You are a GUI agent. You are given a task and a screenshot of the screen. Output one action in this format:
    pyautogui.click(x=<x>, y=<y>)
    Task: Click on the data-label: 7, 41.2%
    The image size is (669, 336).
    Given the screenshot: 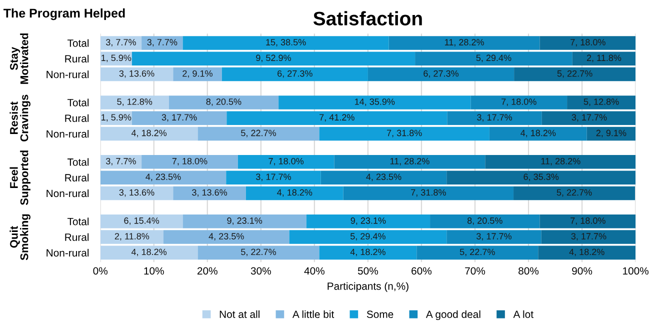 What is the action you would take?
    pyautogui.click(x=337, y=118)
    